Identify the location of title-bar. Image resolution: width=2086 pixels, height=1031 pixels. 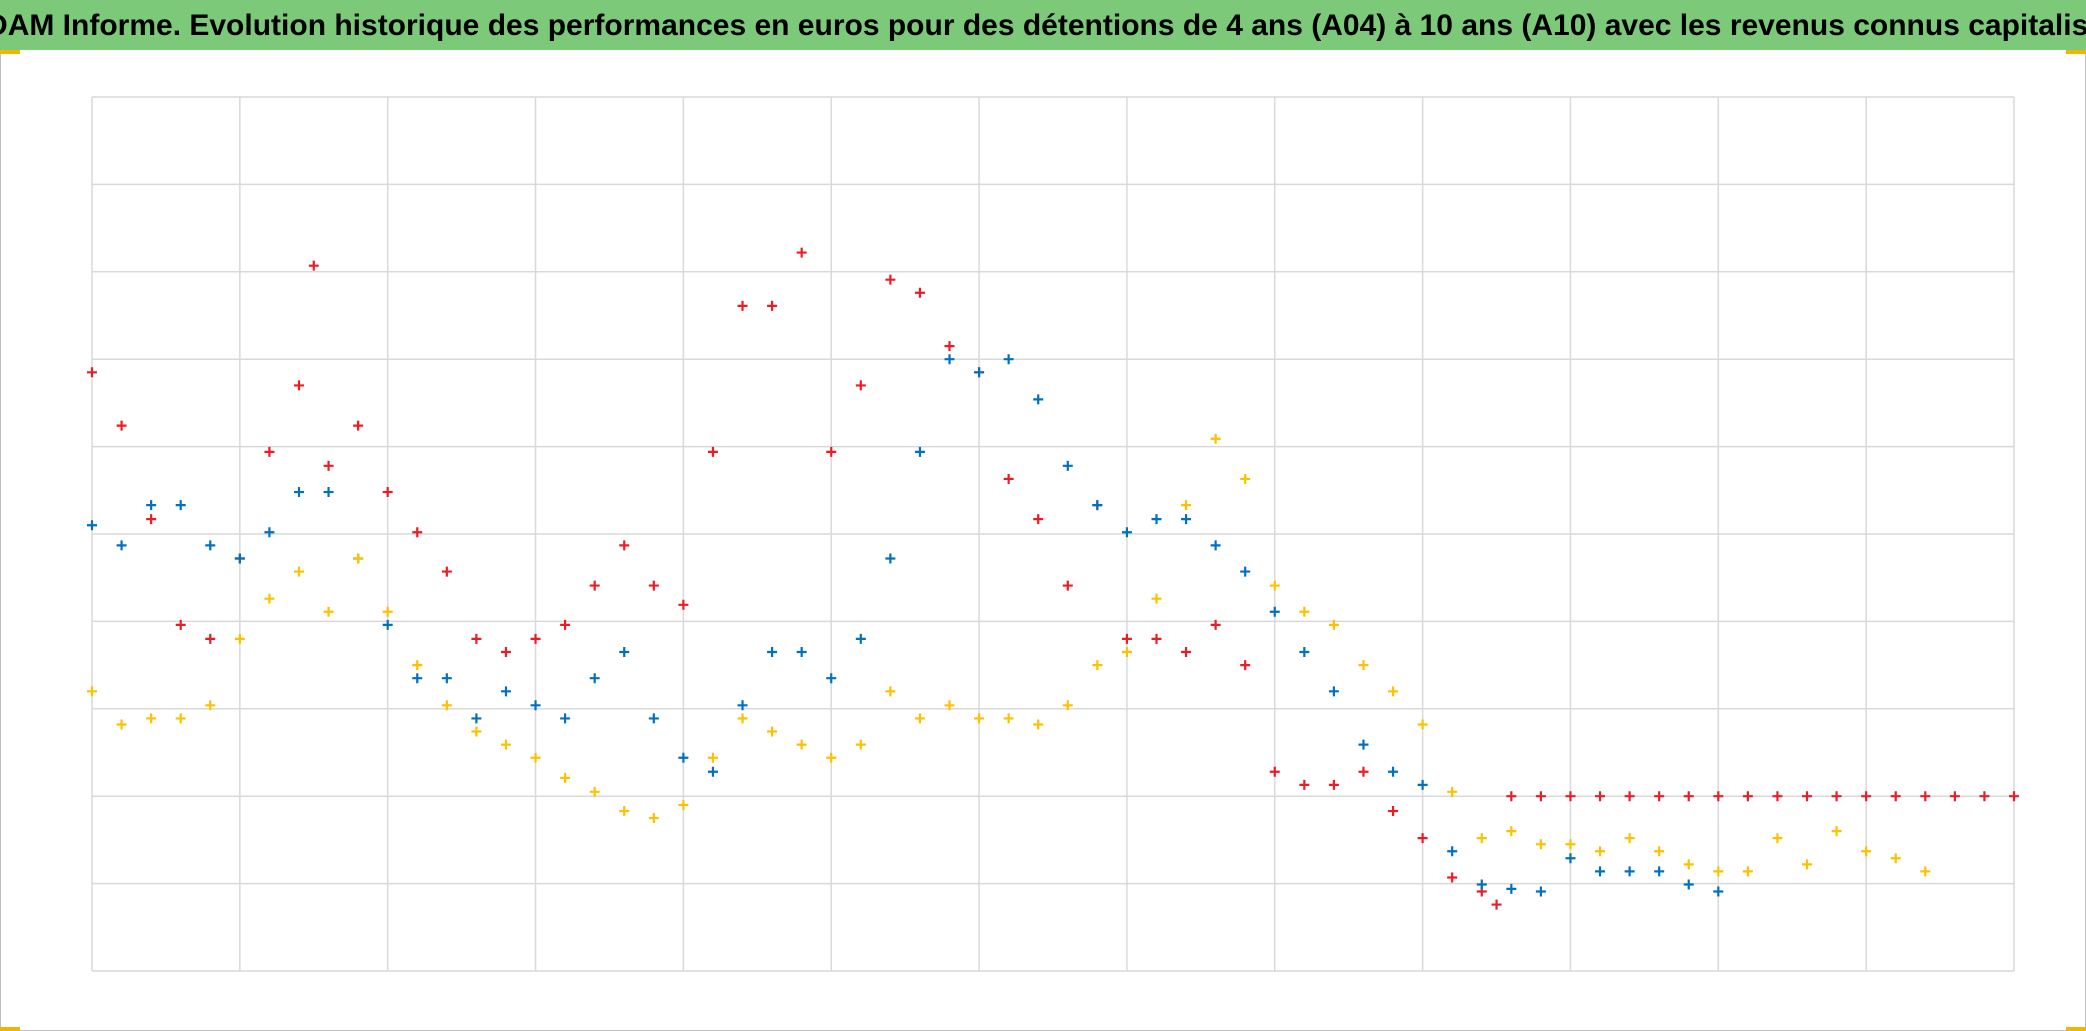
(1043, 25).